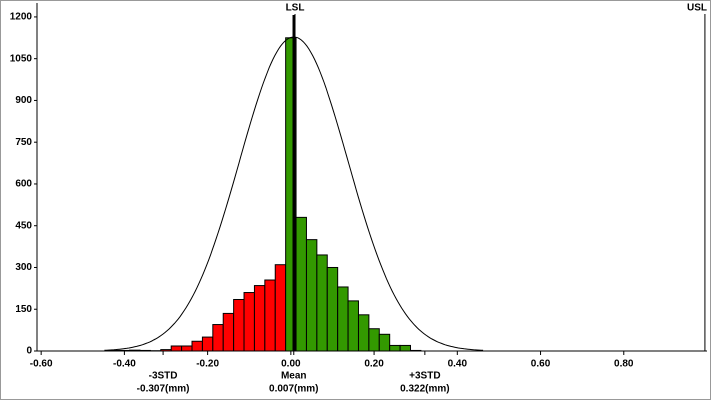 Image resolution: width=711 pixels, height=400 pixels. Describe the element at coordinates (458, 364) in the screenshot. I see `x-tick-label: 0.40` at that location.